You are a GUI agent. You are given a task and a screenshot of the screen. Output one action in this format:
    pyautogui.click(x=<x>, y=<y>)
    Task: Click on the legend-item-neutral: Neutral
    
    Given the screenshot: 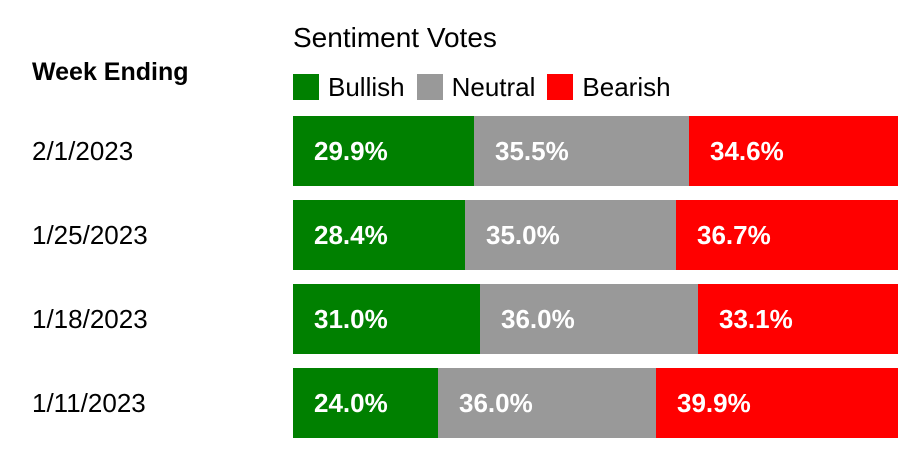 What is the action you would take?
    pyautogui.click(x=476, y=87)
    